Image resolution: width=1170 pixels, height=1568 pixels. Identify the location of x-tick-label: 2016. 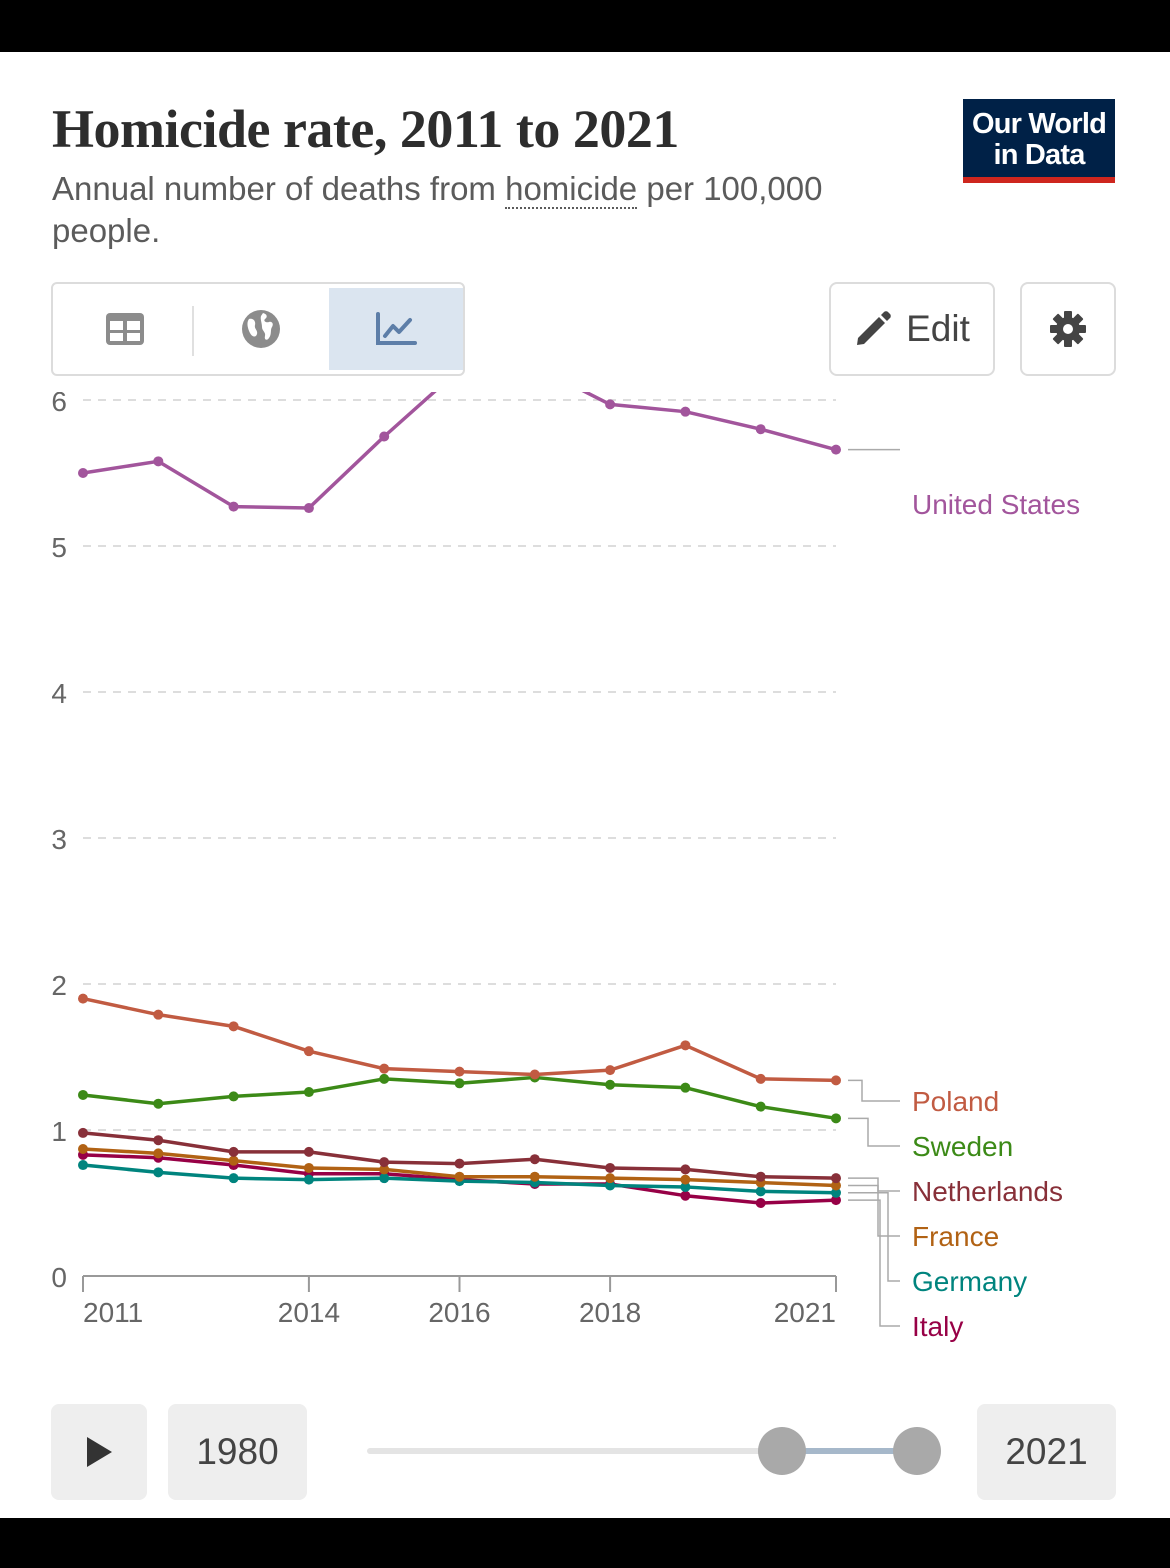
(459, 1312).